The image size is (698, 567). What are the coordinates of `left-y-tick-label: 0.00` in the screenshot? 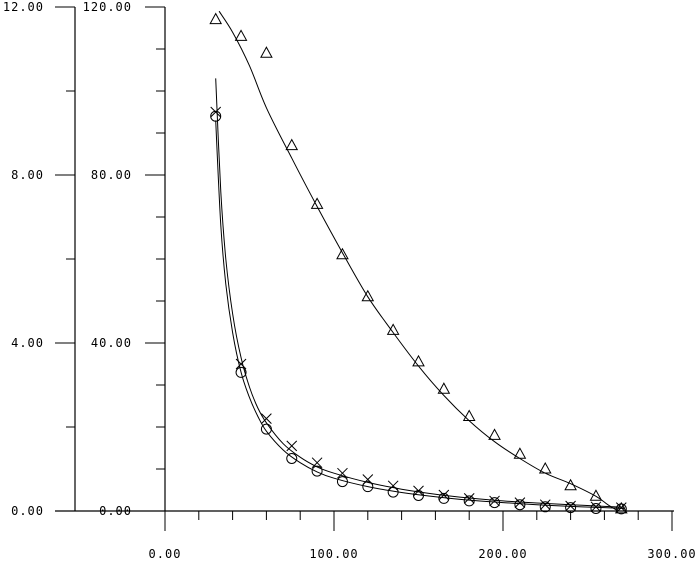 It's located at (27, 511).